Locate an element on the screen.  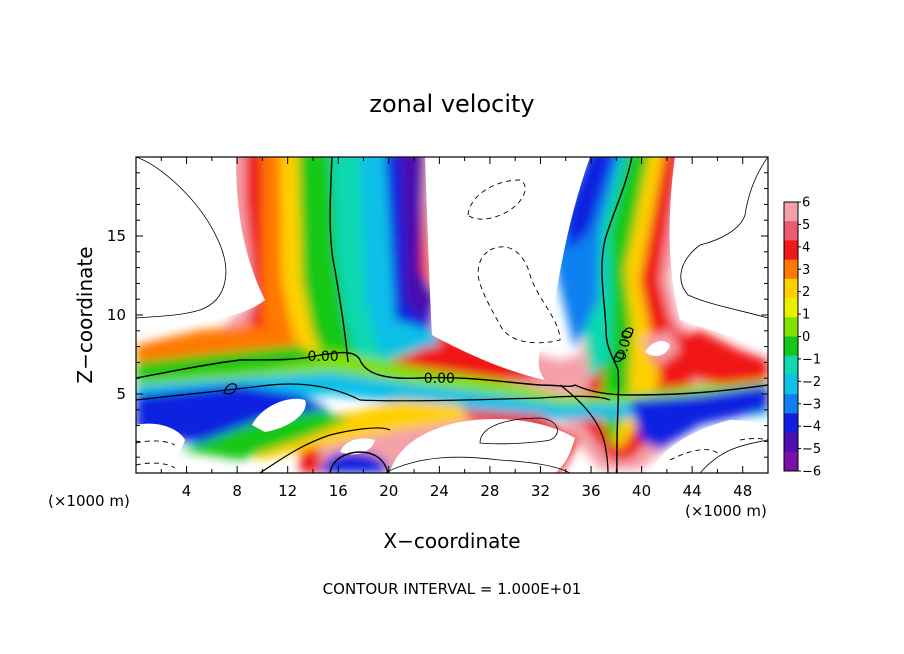
band-blue-left is located at coordinates (233, 415).